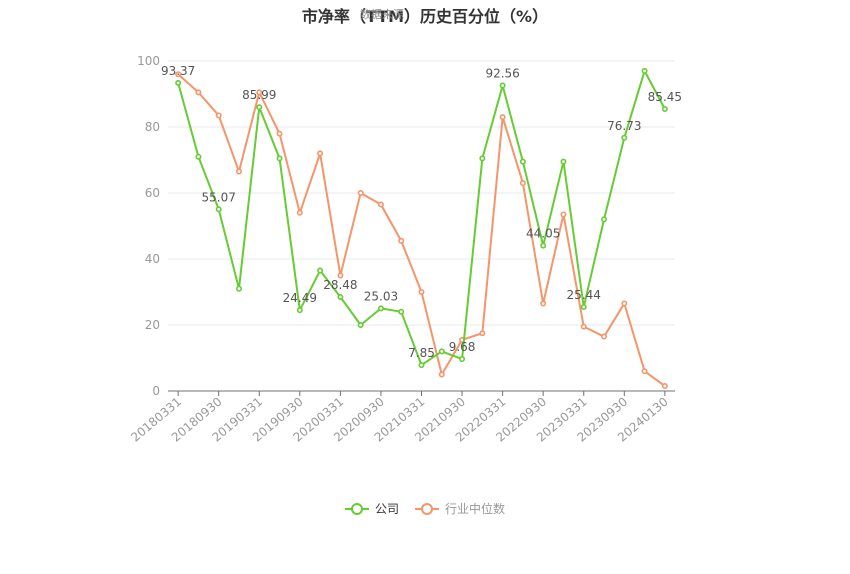  I want to click on legend-item-industry: 行业中位数, so click(460, 508).